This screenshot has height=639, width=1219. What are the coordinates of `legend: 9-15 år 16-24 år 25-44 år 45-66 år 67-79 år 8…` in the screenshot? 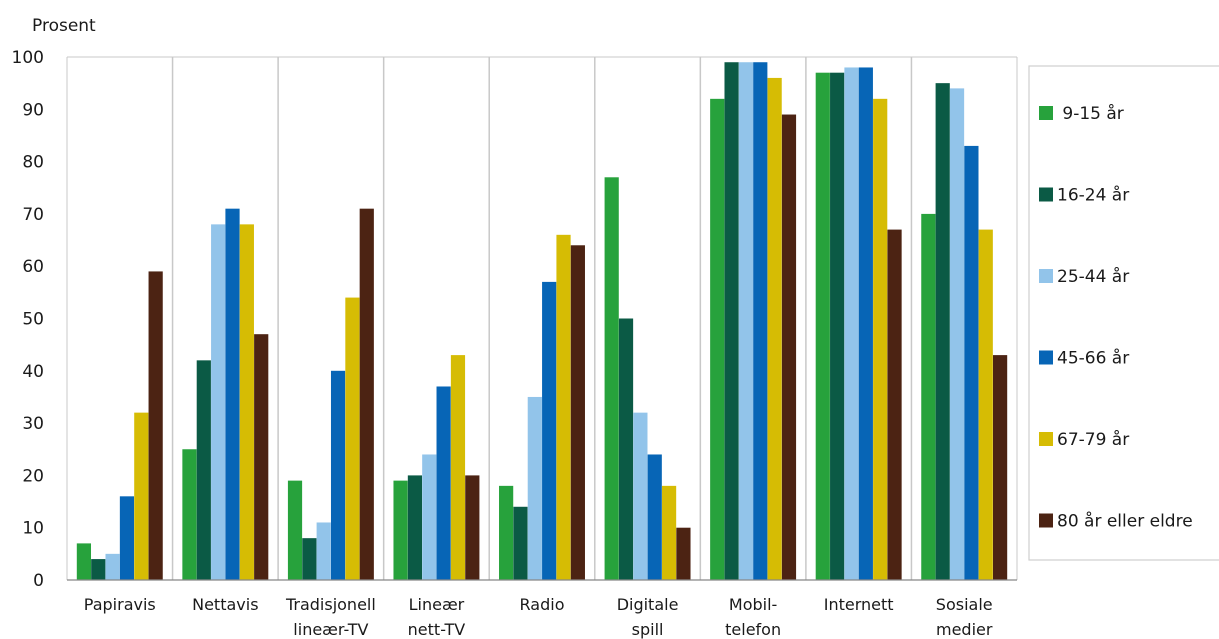 It's located at (1123, 313).